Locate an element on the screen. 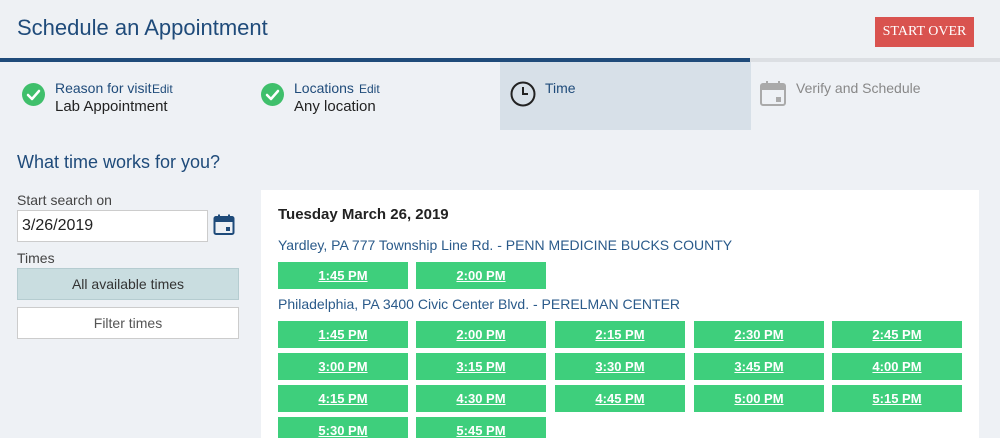 The width and height of the screenshot is (1000, 438). calendar-icon is located at coordinates (773, 93).